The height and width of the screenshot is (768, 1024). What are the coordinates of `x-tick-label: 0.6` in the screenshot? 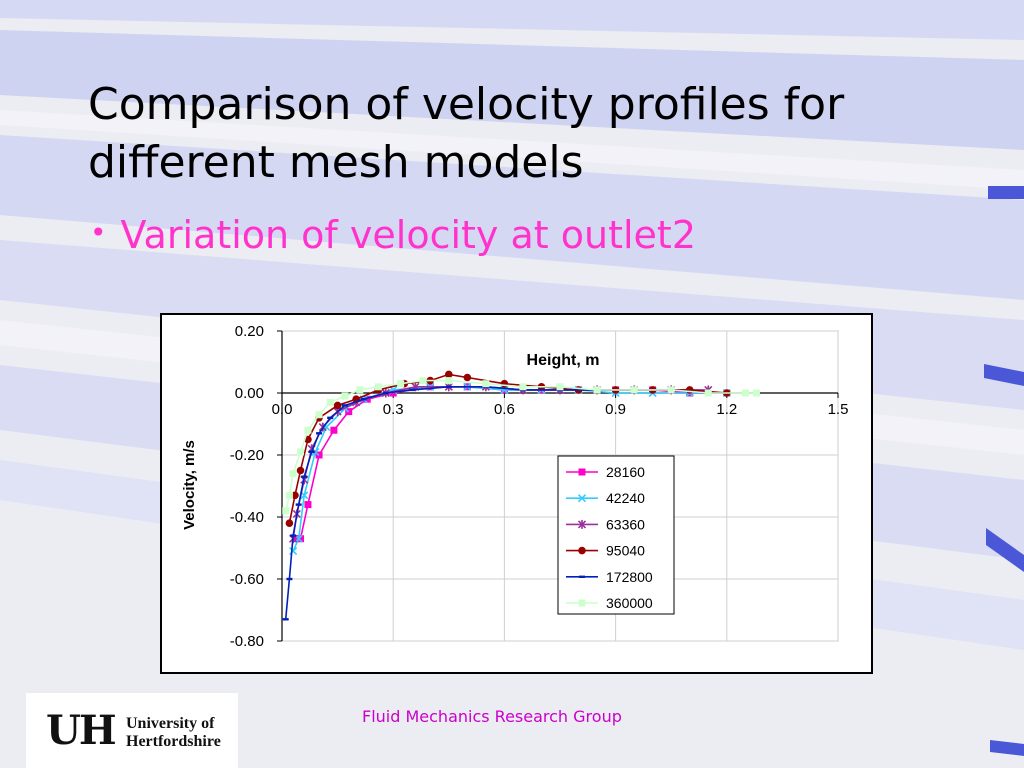 It's located at (504, 409).